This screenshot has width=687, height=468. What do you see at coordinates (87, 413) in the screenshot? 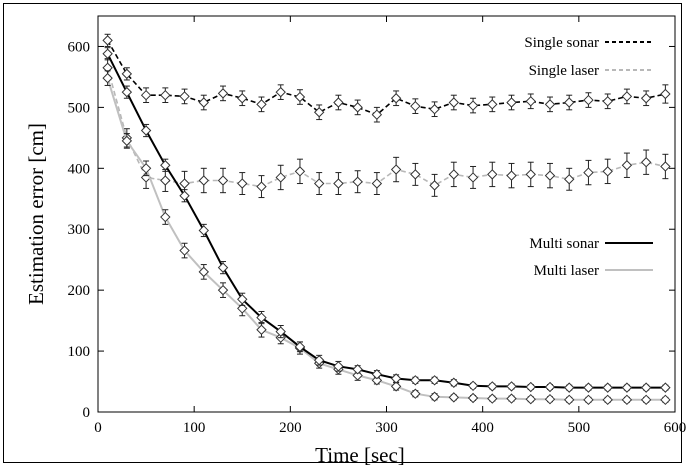
I see `y-tick-label: 0` at bounding box center [87, 413].